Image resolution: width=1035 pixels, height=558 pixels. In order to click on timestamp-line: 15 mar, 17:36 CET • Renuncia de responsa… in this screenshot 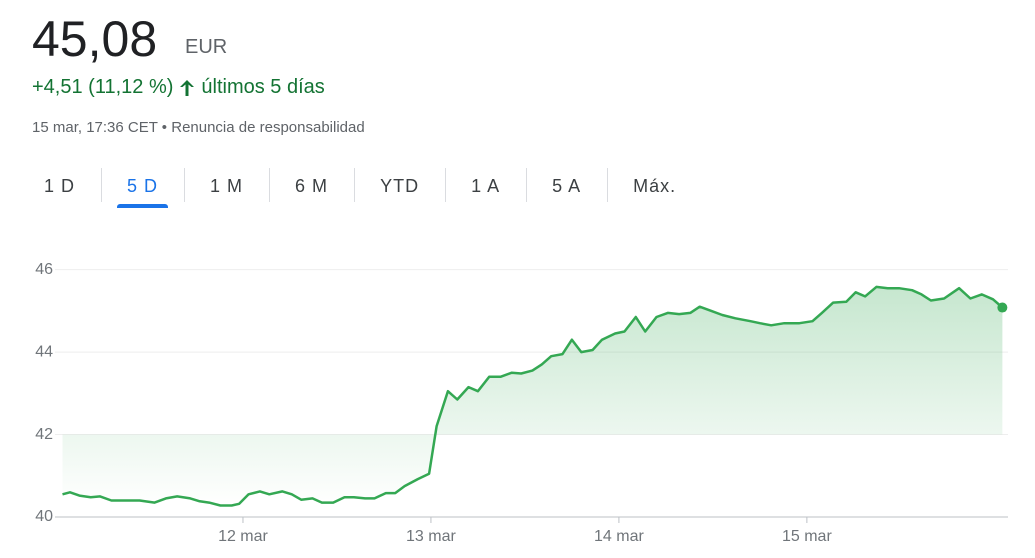, I will do `click(198, 127)`.